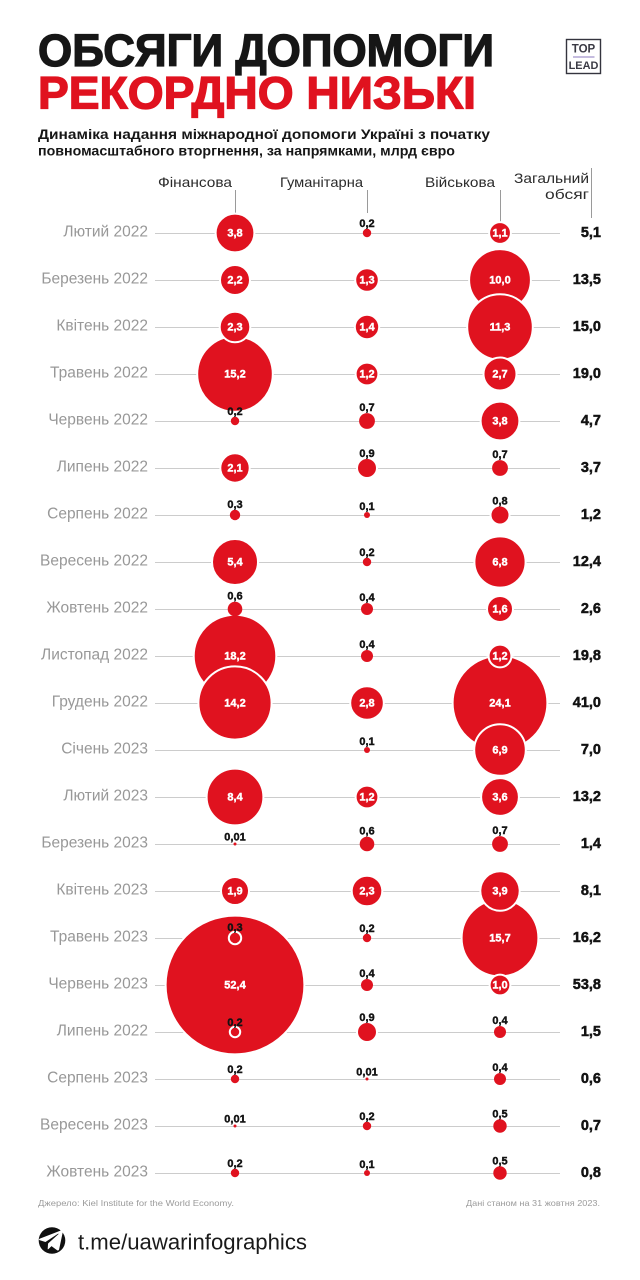 The width and height of the screenshot is (640, 1280). Describe the element at coordinates (234, 281) in the screenshot. I see `svg-text: 2,2` at that location.